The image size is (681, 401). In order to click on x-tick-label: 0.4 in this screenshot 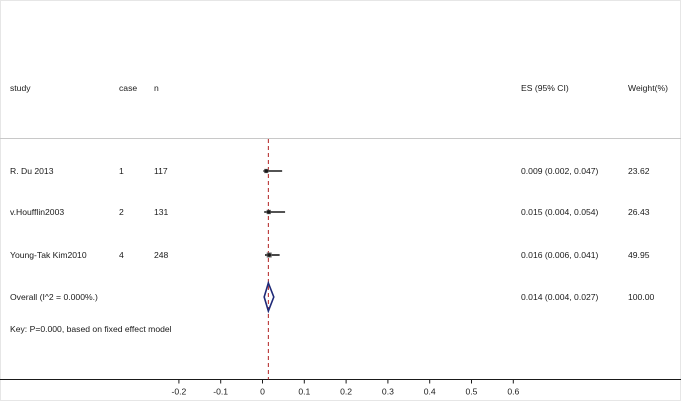, I will do `click(430, 392)`.